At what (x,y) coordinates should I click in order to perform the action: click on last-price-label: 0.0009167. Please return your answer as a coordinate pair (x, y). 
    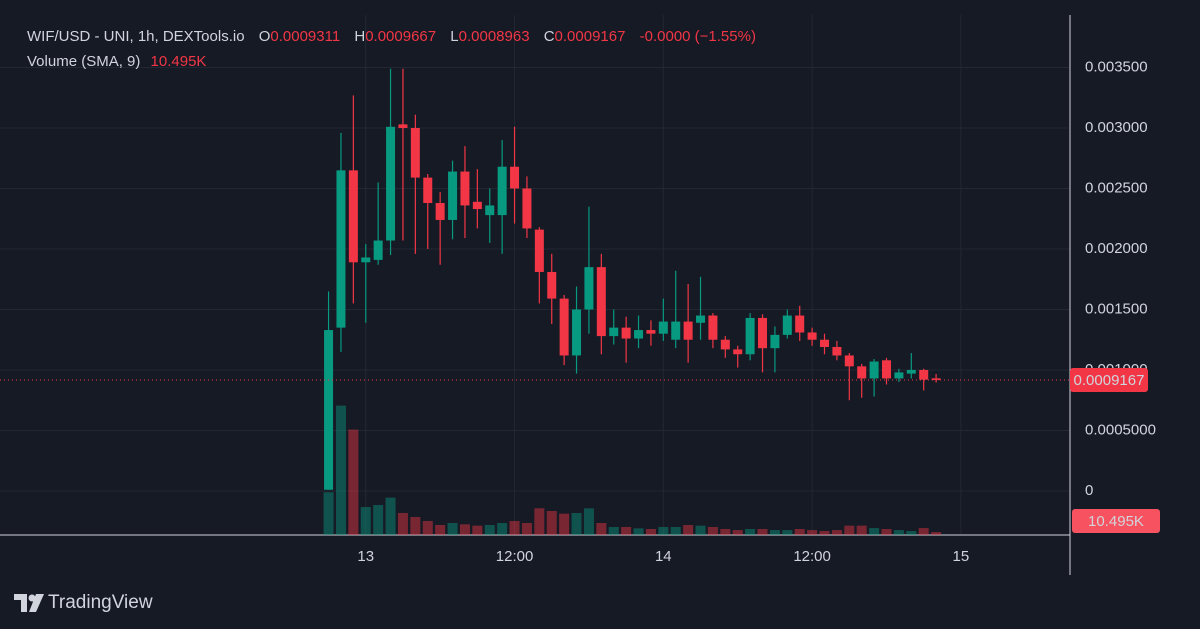
    Looking at the image, I should click on (1109, 380).